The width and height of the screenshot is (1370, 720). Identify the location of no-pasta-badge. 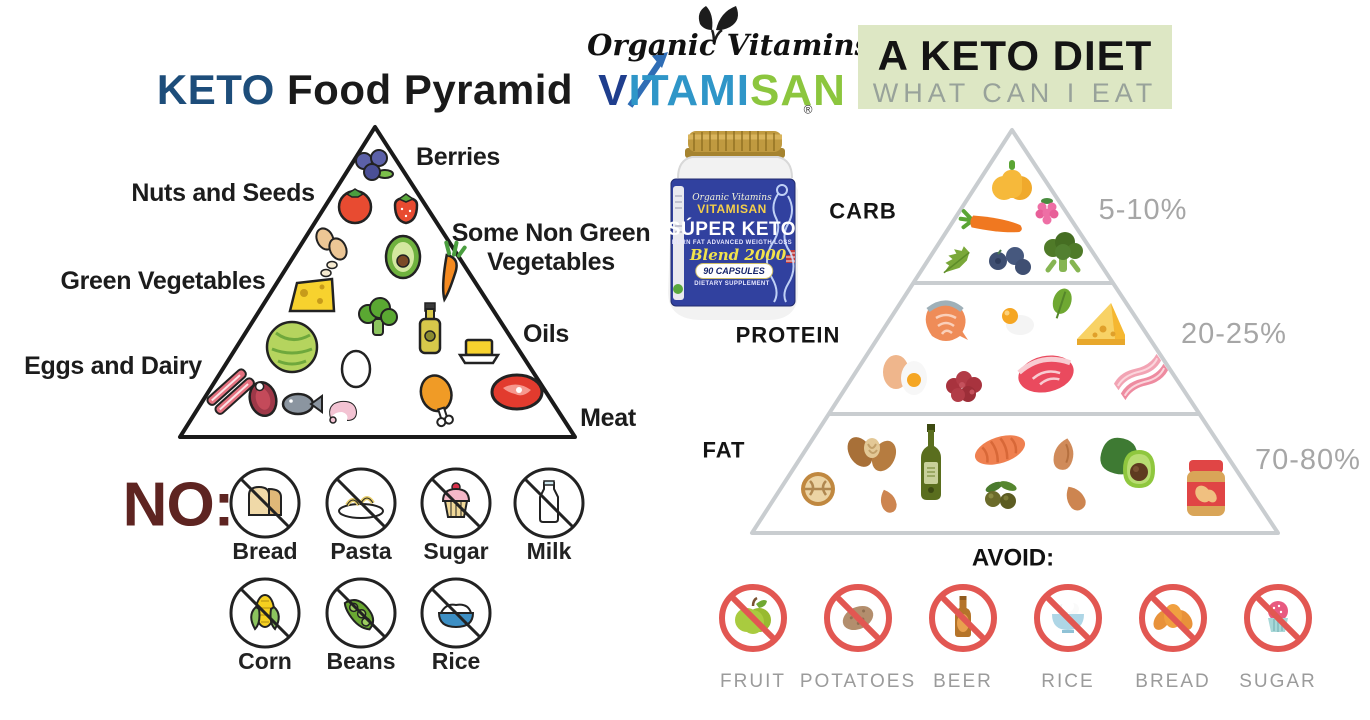
(361, 503).